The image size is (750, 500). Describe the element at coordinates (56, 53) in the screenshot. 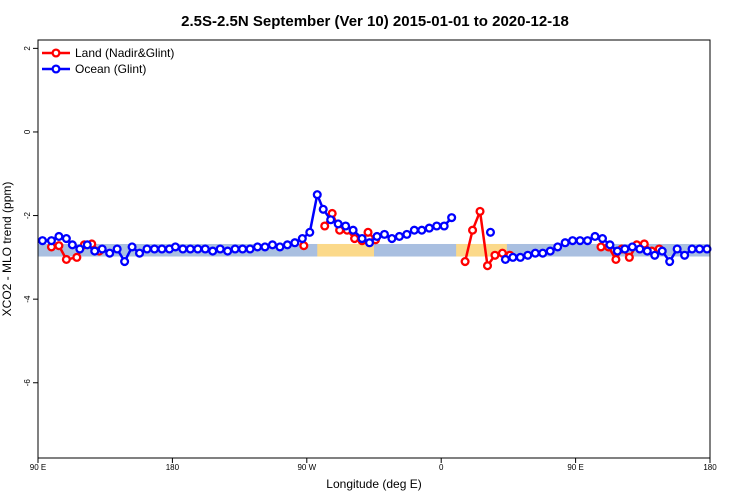

I see `legend-land-marker` at that location.